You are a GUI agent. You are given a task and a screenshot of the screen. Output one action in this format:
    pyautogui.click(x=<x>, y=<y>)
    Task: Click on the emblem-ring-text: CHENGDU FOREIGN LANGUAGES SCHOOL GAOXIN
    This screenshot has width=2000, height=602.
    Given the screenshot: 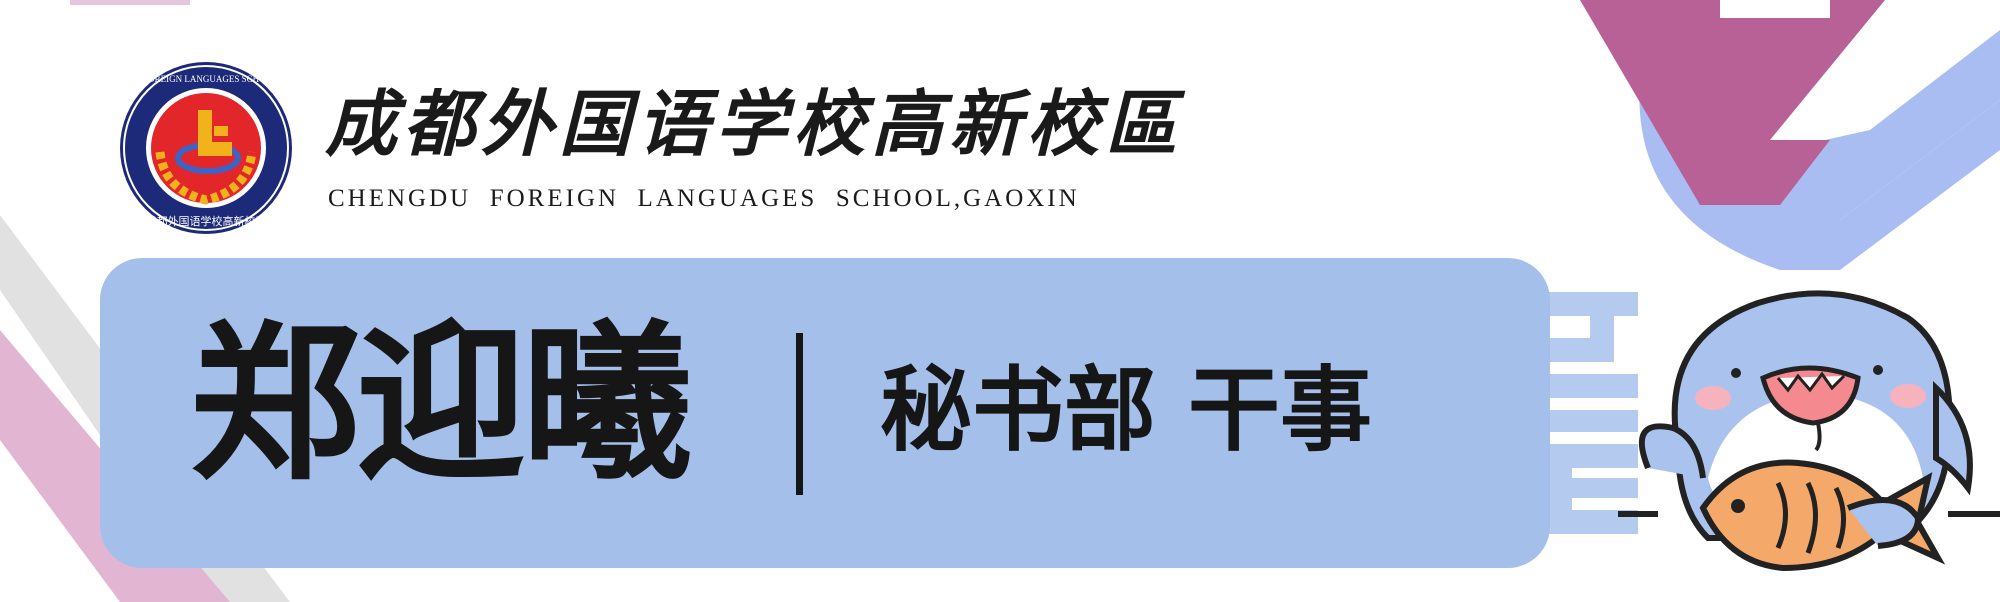 What is the action you would take?
    pyautogui.click(x=206, y=79)
    